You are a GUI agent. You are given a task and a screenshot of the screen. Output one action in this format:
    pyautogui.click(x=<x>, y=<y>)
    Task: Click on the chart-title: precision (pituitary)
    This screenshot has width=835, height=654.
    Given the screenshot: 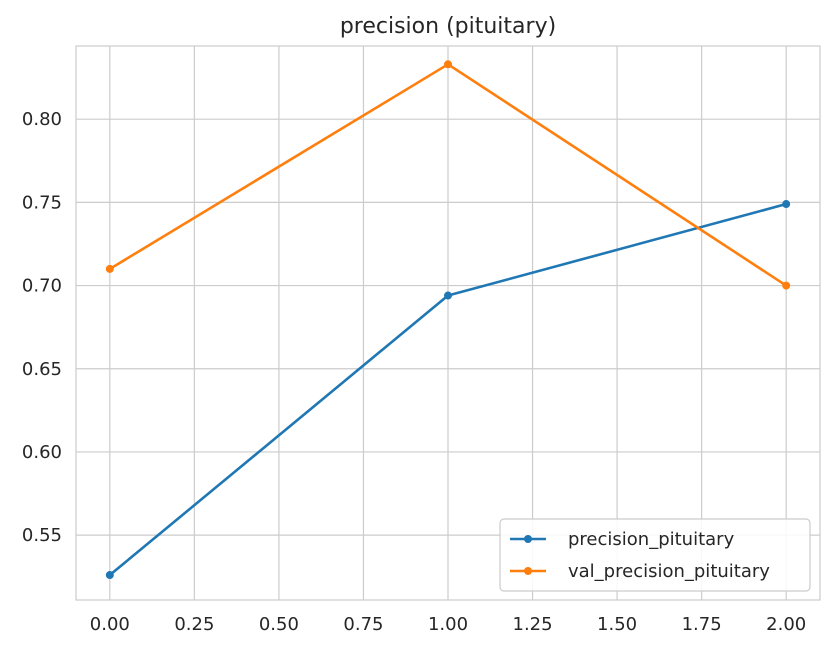 What is the action you would take?
    pyautogui.click(x=448, y=26)
    